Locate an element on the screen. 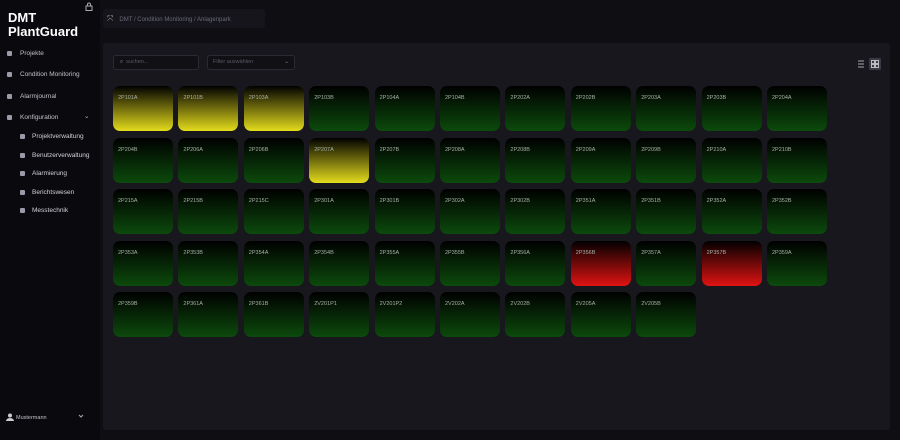 The image size is (900, 440). device-tile: 2V202B is located at coordinates (535, 314).